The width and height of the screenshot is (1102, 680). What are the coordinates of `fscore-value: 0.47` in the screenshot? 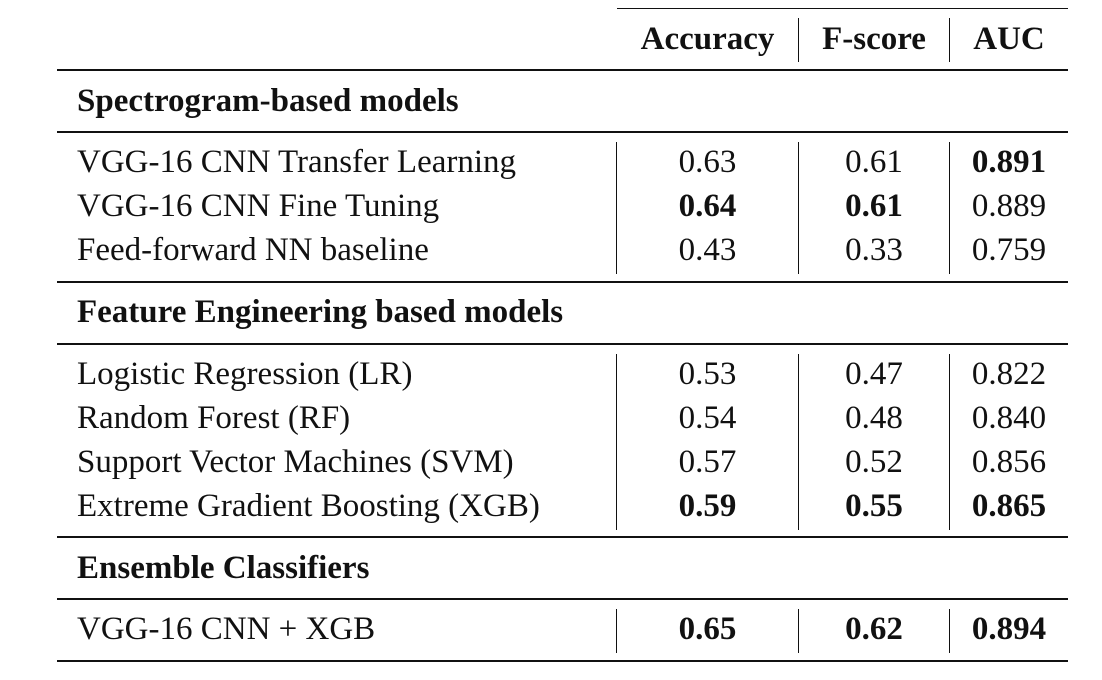 It's located at (874, 374).